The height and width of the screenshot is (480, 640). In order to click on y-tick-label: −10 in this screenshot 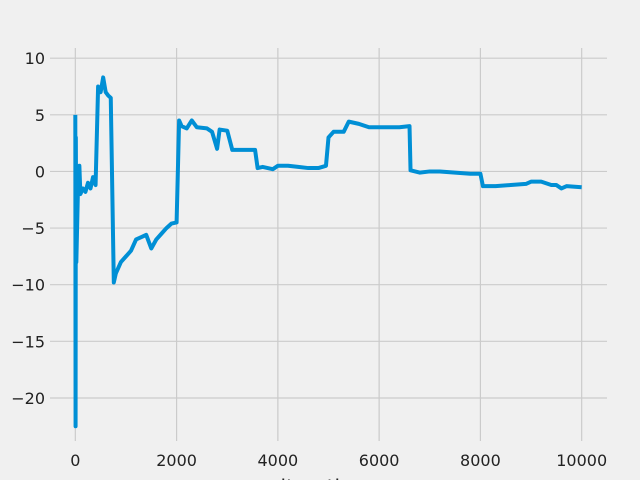, I will do `click(28, 285)`.